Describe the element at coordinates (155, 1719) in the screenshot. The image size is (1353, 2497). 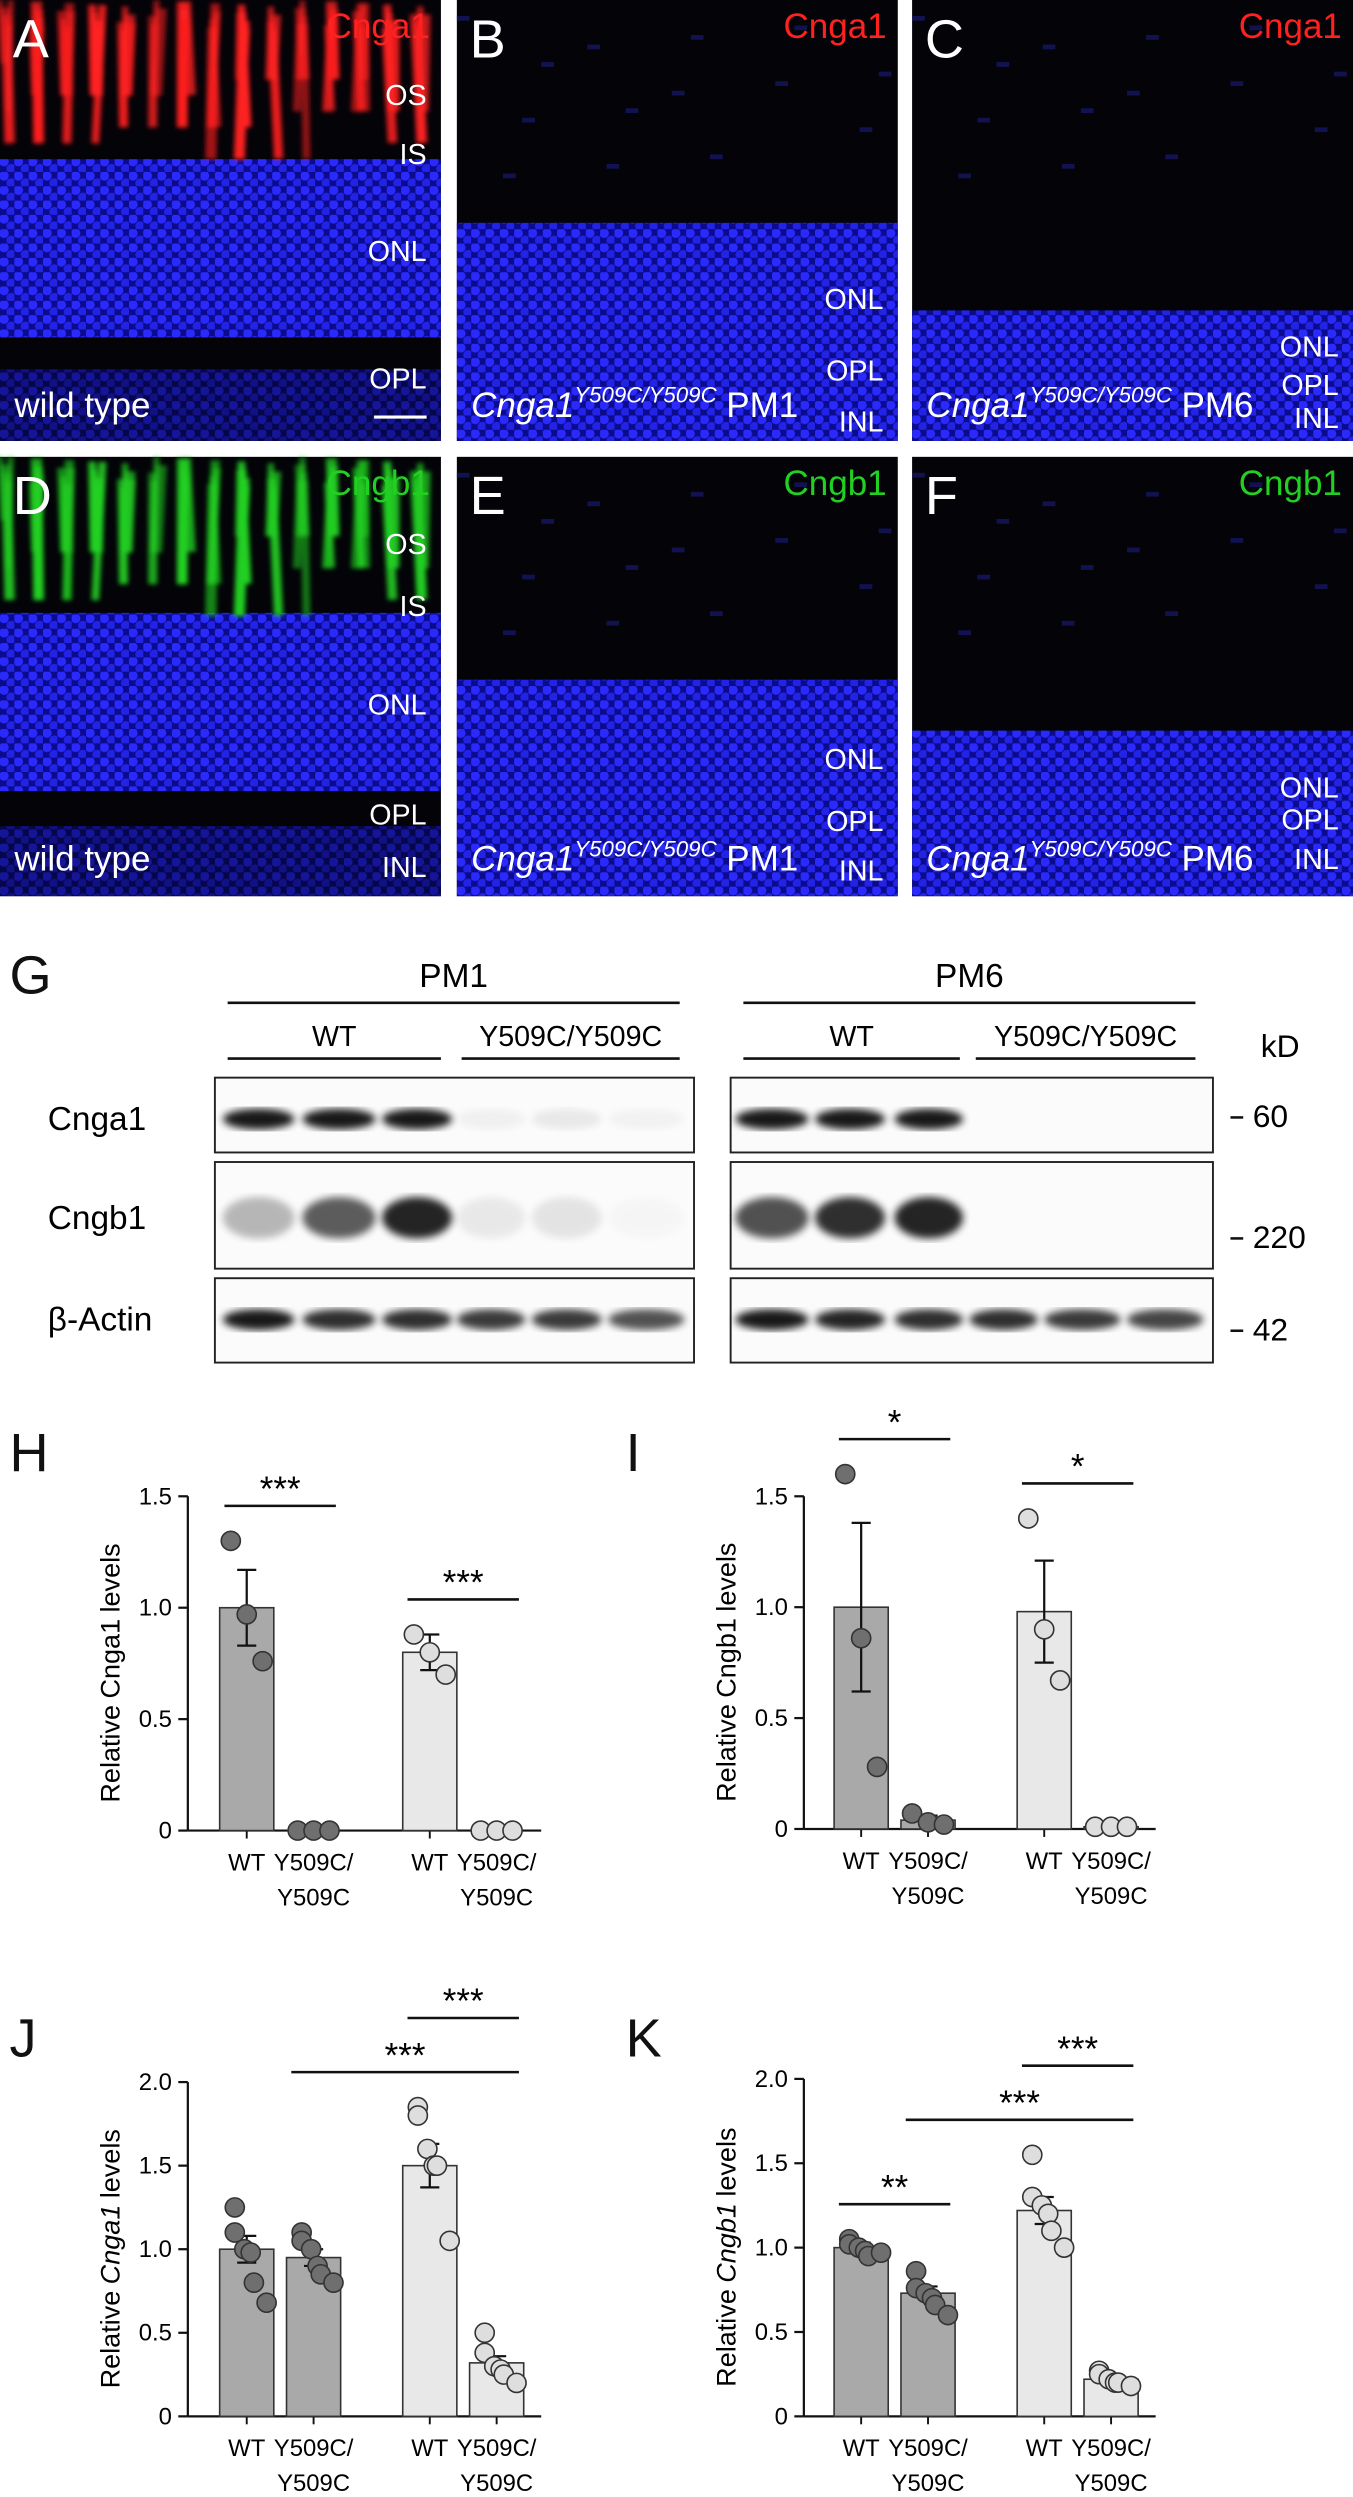
I see `y-tick-label: 0.5` at that location.